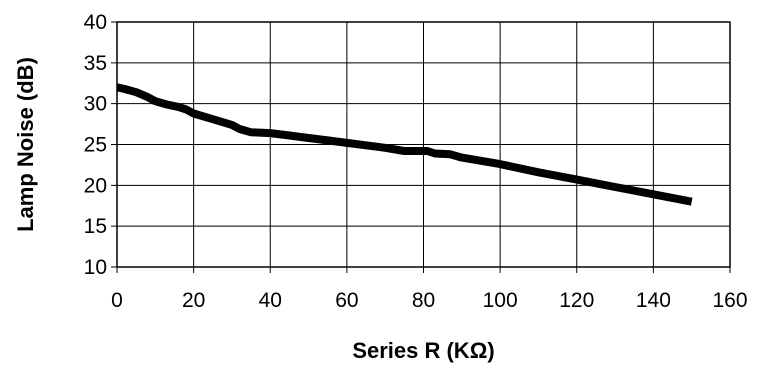 Image resolution: width=759 pixels, height=366 pixels. What do you see at coordinates (729, 300) in the screenshot?
I see `x-tick-label: 160` at bounding box center [729, 300].